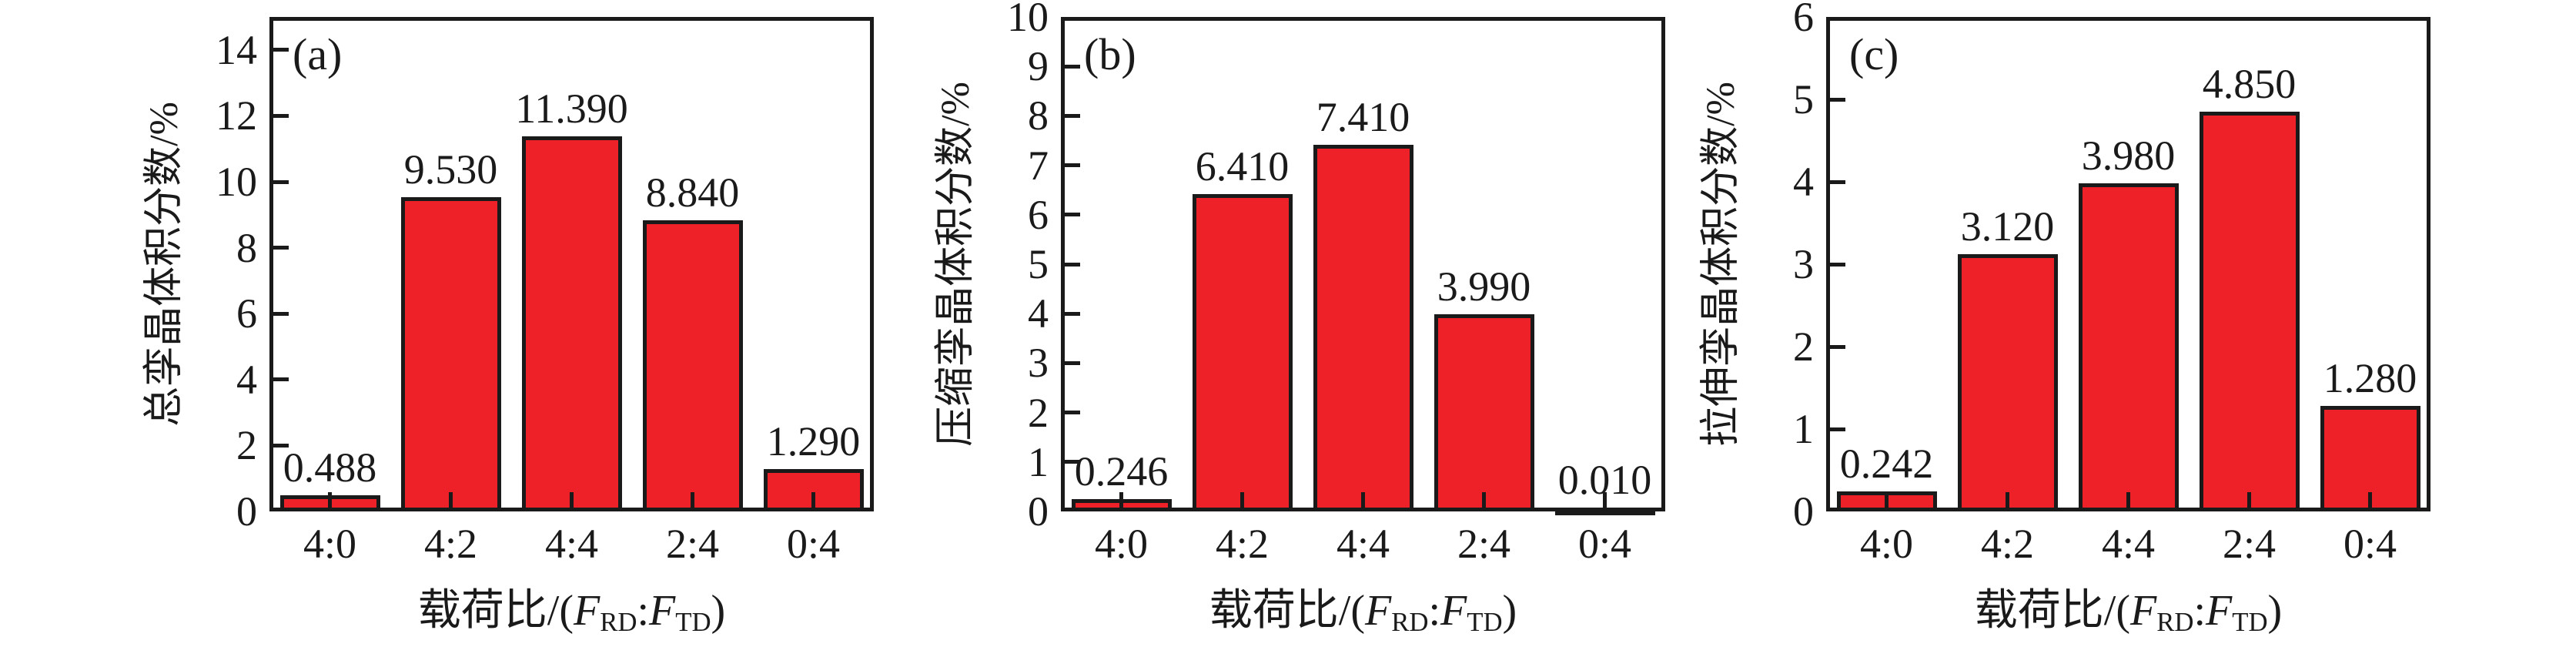 Image resolution: width=2576 pixels, height=647 pixels. I want to click on bar-value-label: 7.410, so click(1363, 118).